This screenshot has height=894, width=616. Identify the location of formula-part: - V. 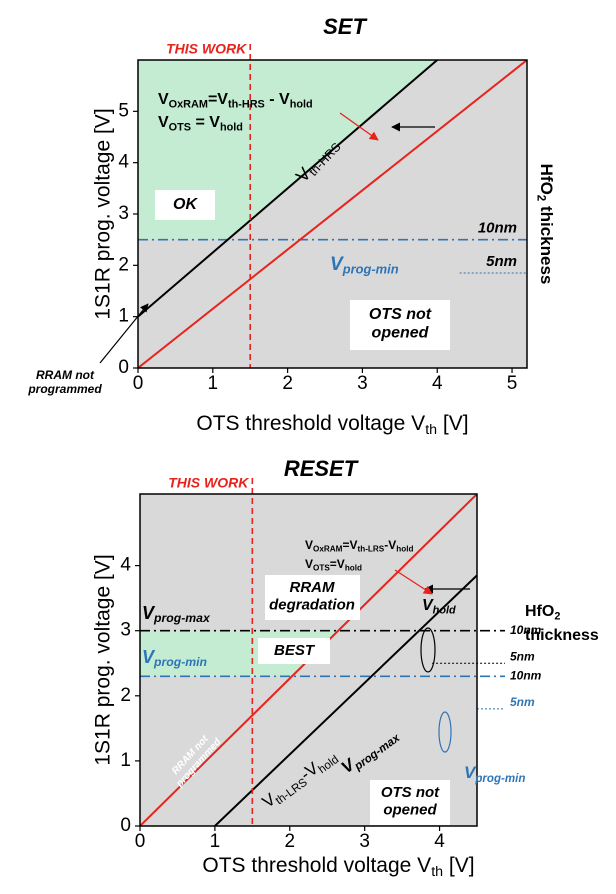
(277, 99).